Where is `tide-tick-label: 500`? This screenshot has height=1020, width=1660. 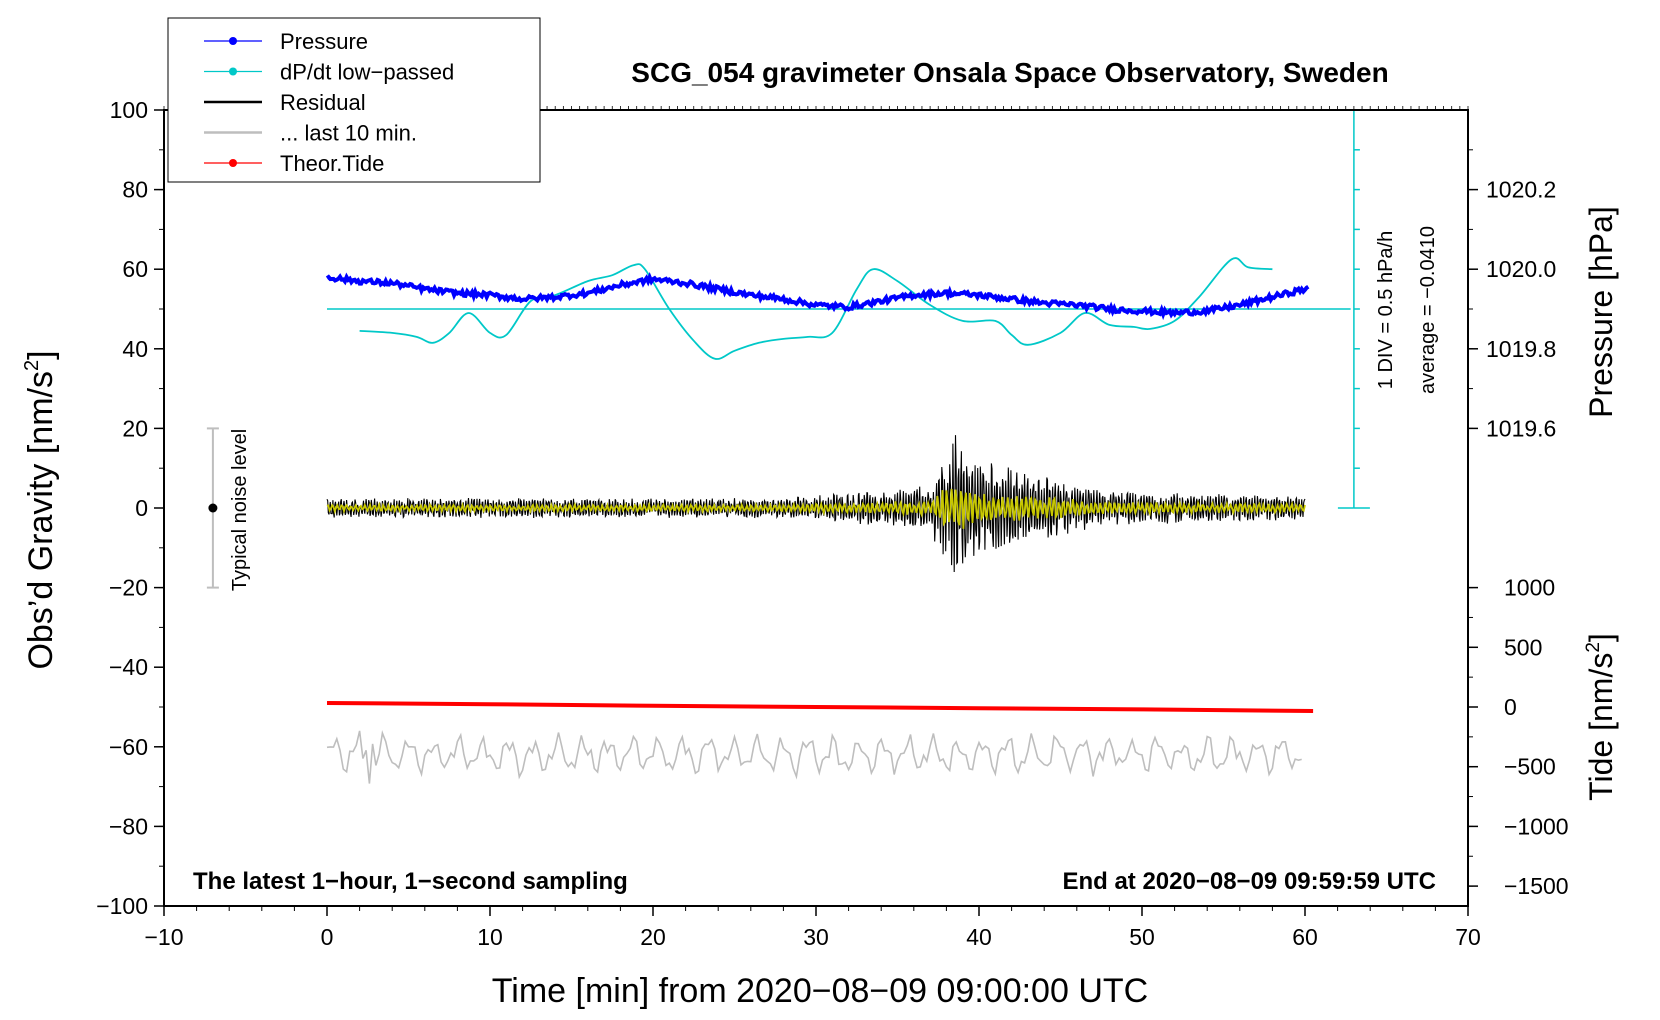
tide-tick-label: 500 is located at coordinates (1523, 647).